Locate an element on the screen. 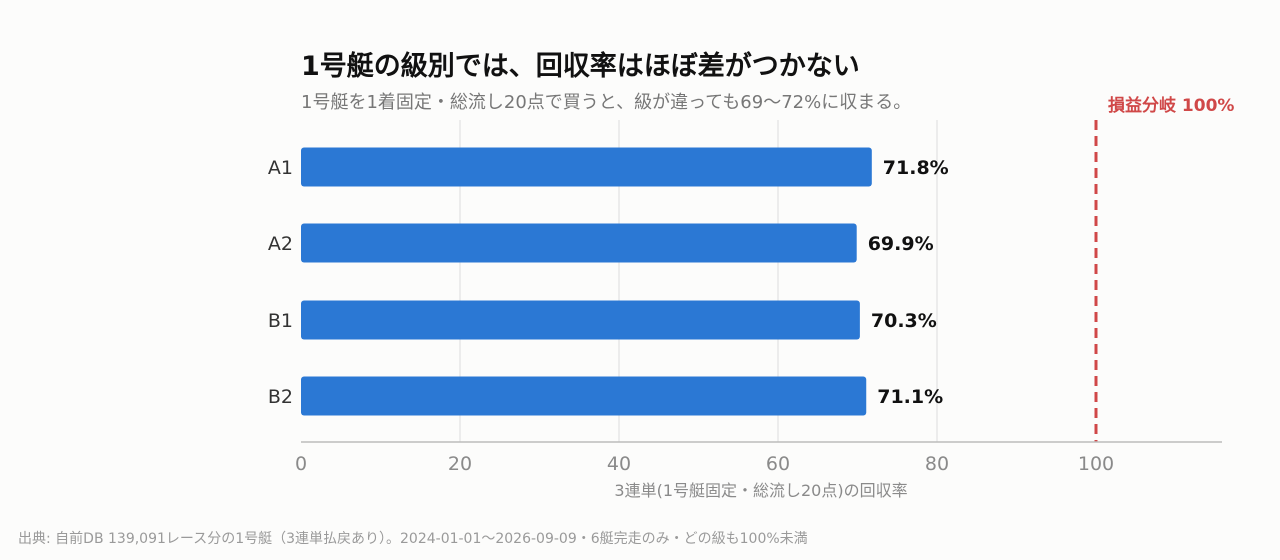 This screenshot has width=1280, height=560. bar-a1 is located at coordinates (586, 167).